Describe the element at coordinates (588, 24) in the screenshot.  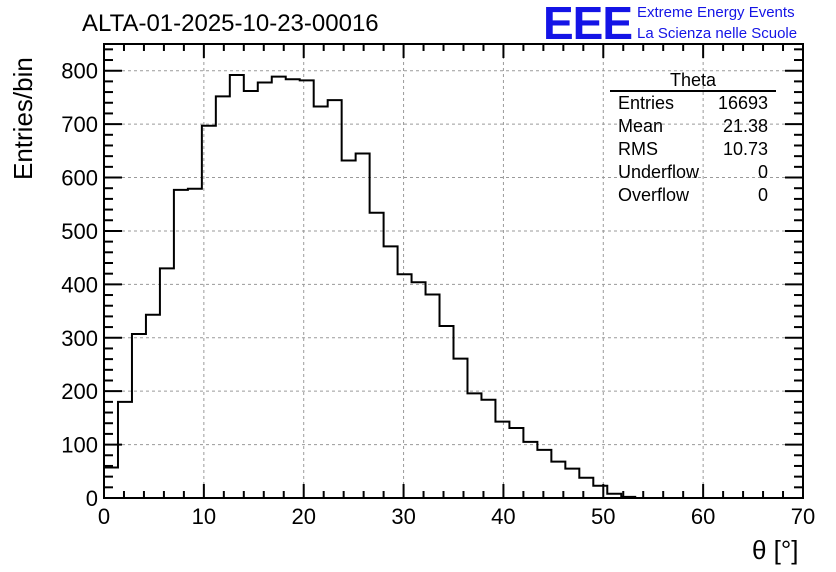
I see `eee-logo: EEE` at that location.